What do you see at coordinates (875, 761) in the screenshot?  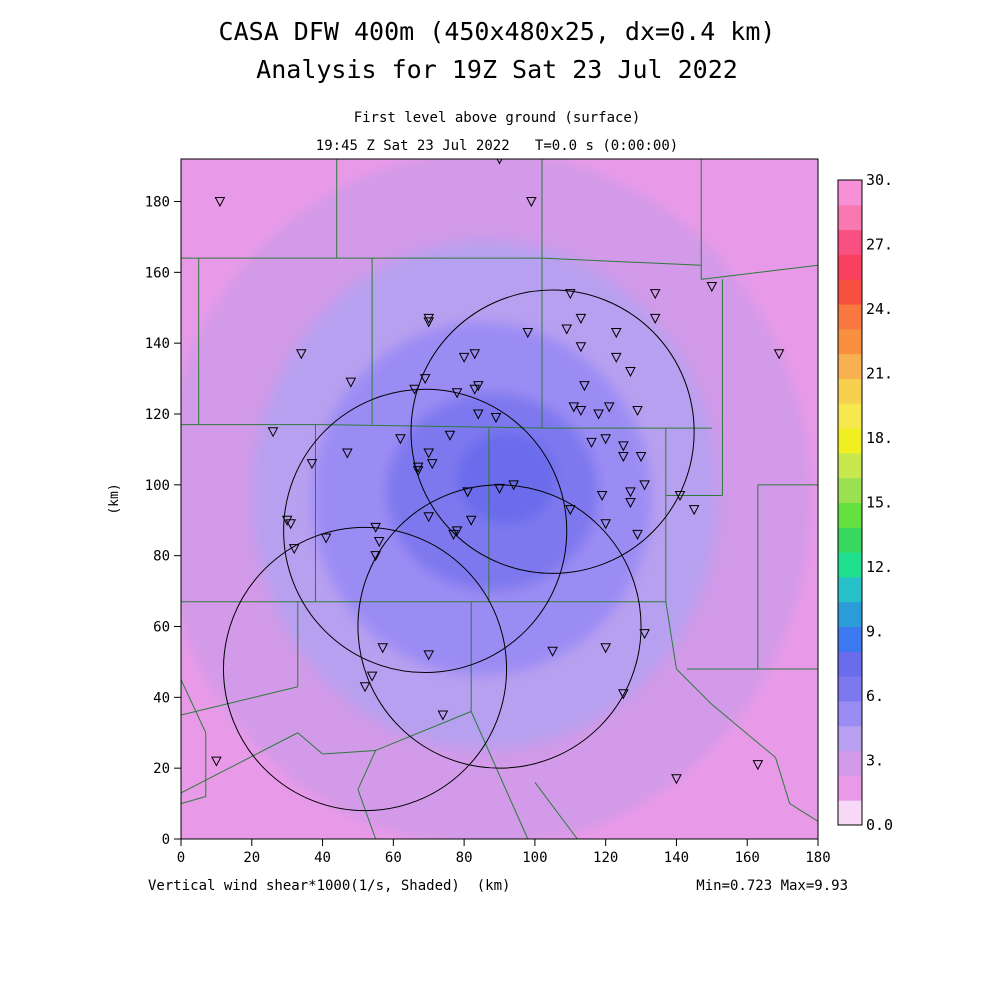 I see `colorbar-label: 3.` at bounding box center [875, 761].